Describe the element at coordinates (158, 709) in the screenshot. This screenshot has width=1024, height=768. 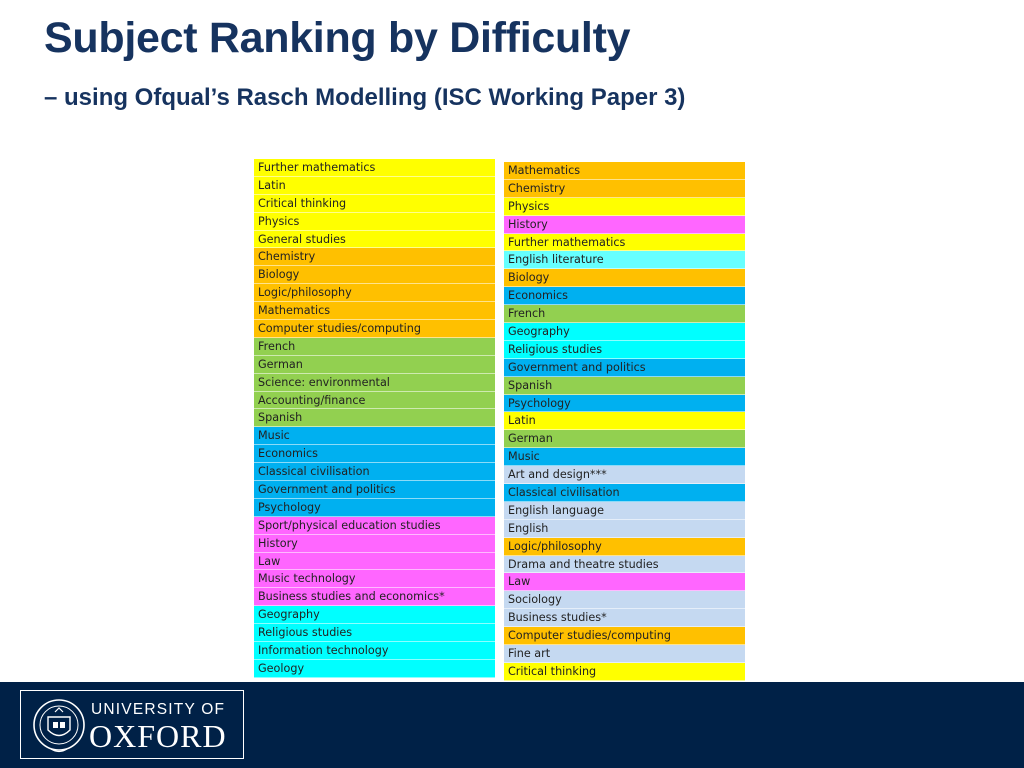
I see `logo-text-university: UNIVERSITY OF` at that location.